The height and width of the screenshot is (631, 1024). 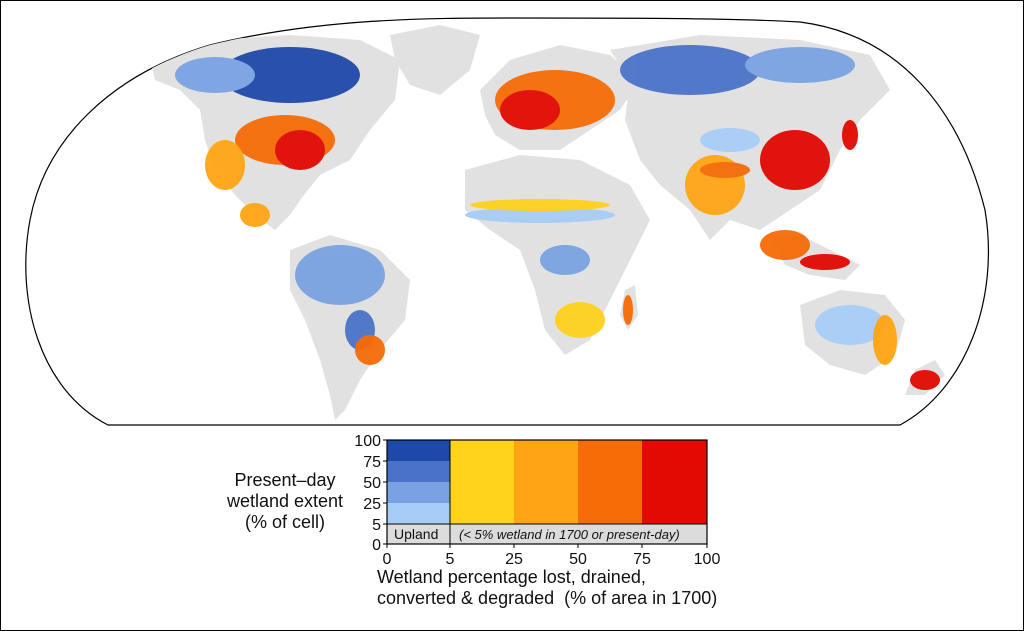 I want to click on x-tick-label: 0, so click(x=387, y=559).